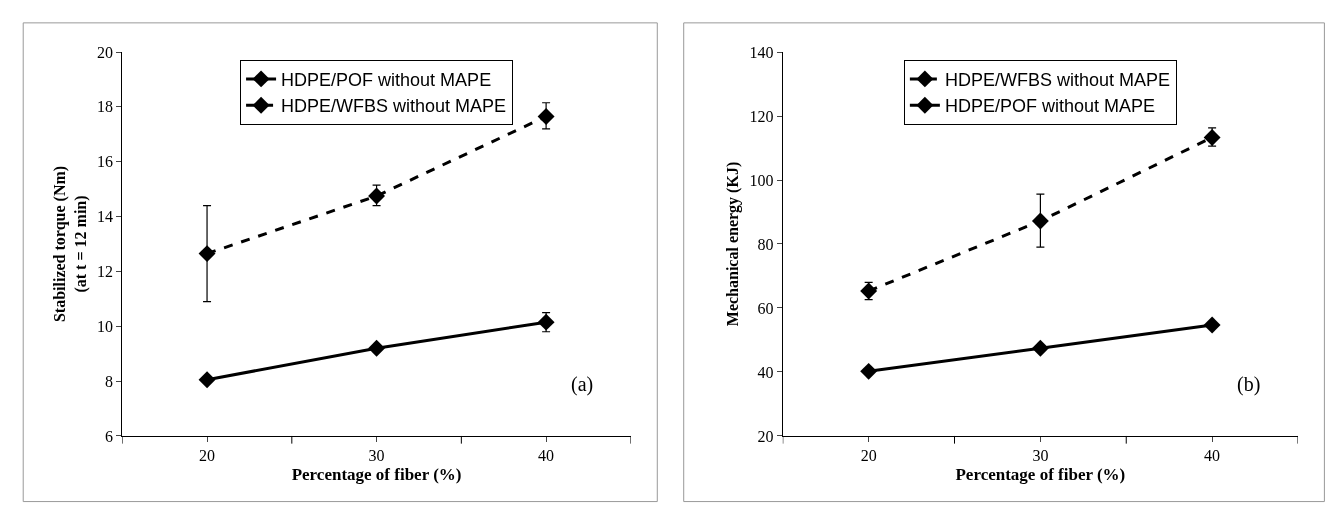 The width and height of the screenshot is (1341, 523). What do you see at coordinates (105, 326) in the screenshot?
I see `y-tick-label: 10` at bounding box center [105, 326].